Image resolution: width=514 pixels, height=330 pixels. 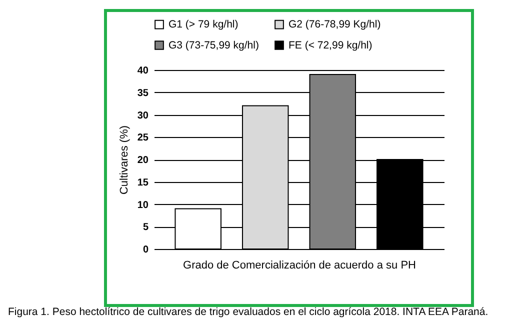 I want to click on y-tick-label: 35, so click(x=143, y=93).